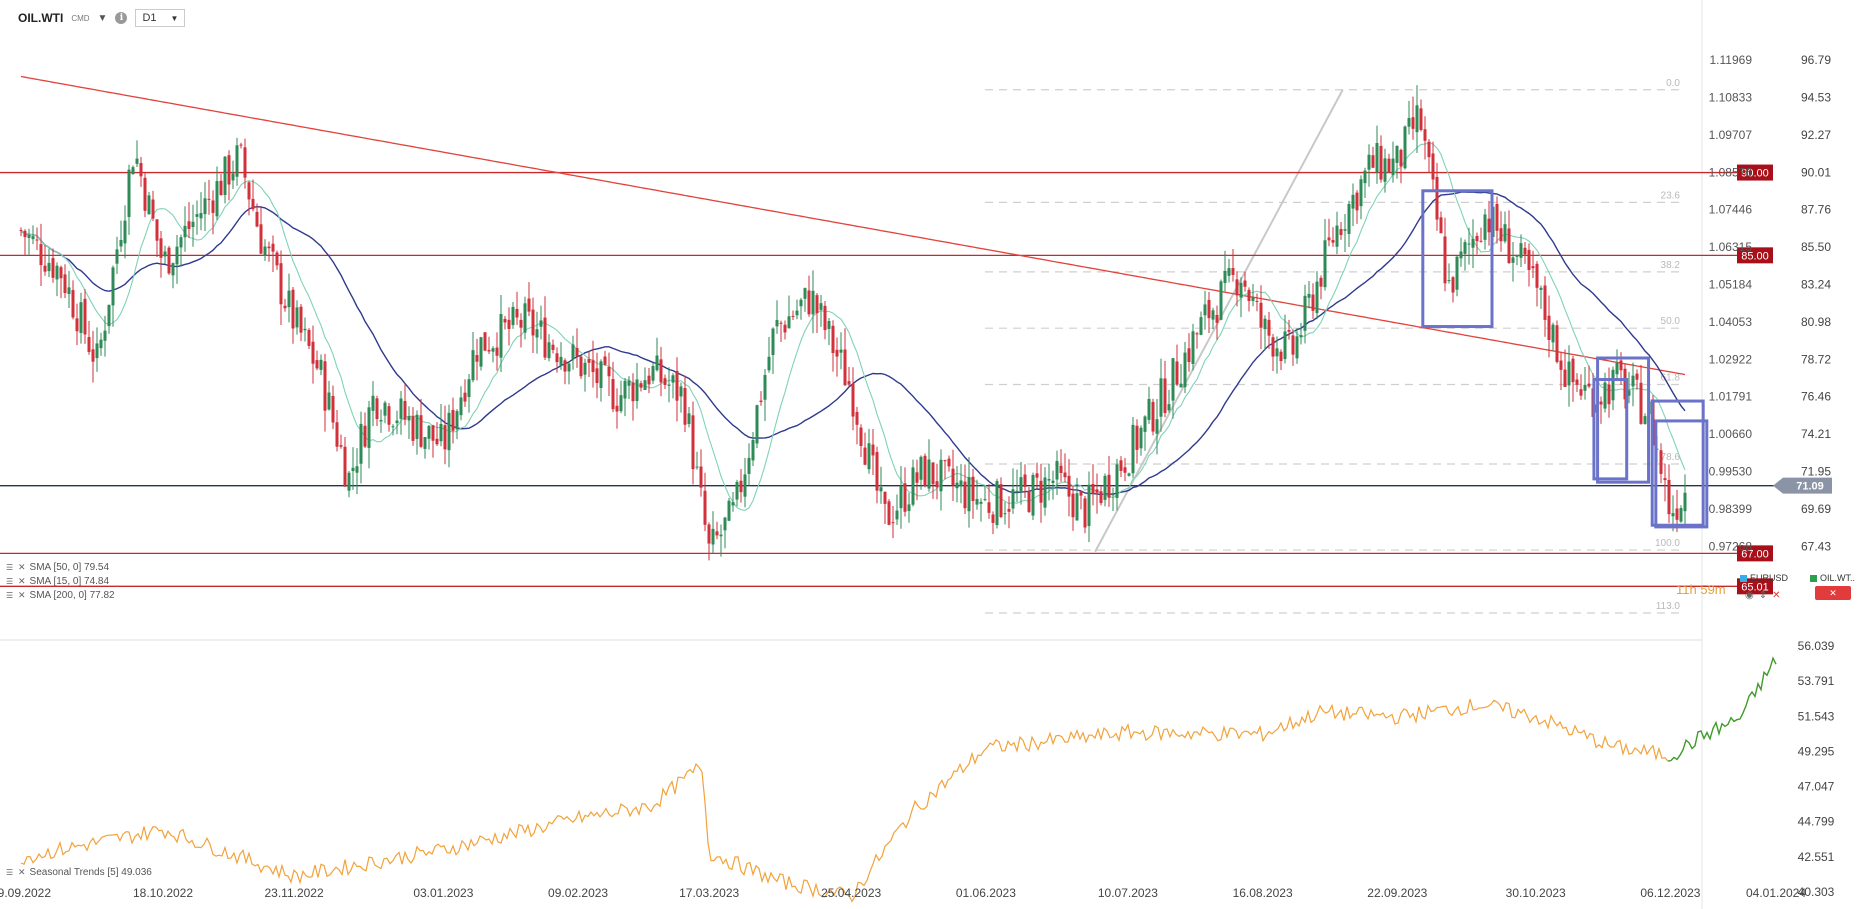 Image resolution: width=1866 pixels, height=909 pixels. I want to click on info-icon: i, so click(121, 18).